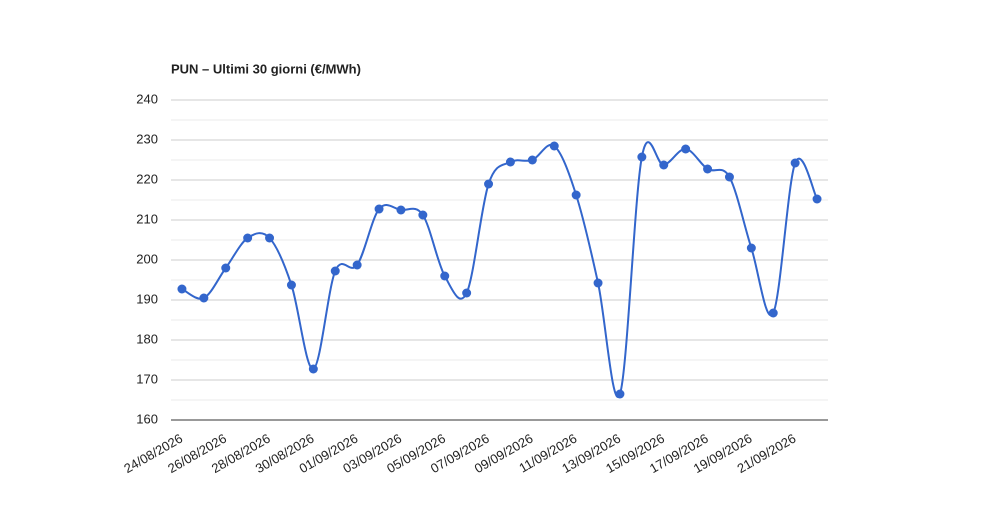 This screenshot has height=525, width=1000. Describe the element at coordinates (147, 98) in the screenshot. I see `y-tick-label: 240` at that location.